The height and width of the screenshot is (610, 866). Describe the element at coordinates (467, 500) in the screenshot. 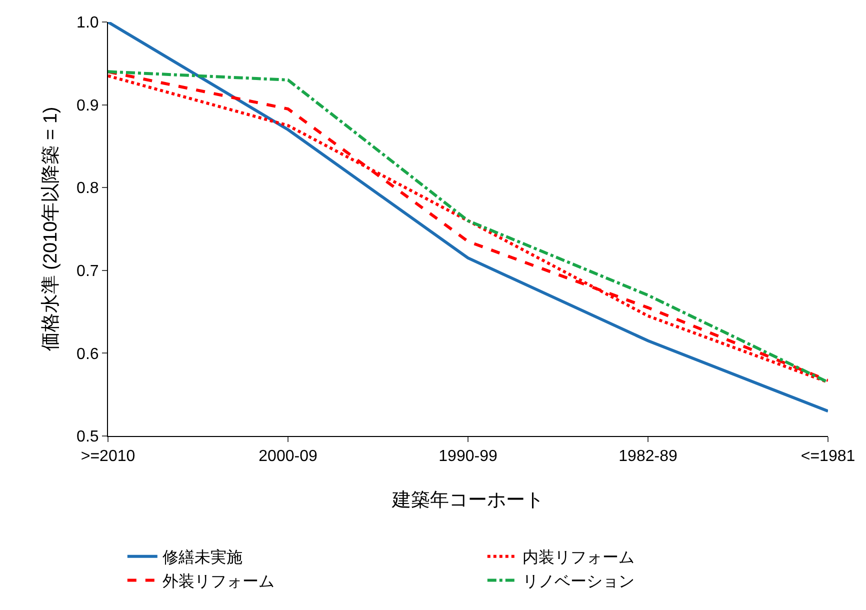

I see `x-axis-title: 建築年コーホート` at that location.